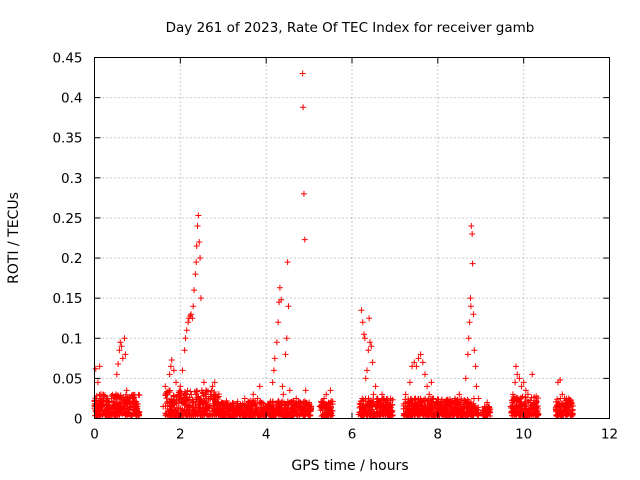 Image resolution: width=640 pixels, height=480 pixels. Describe the element at coordinates (67, 139) in the screenshot. I see `y-tick-label: 0.35` at that location.